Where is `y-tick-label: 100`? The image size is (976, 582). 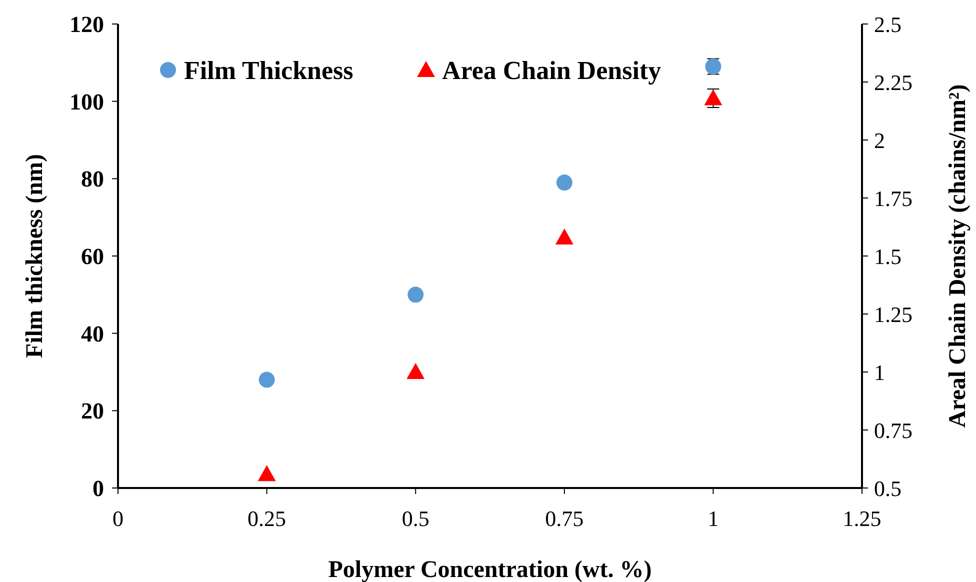 y-tick-label: 100 is located at coordinates (87, 101).